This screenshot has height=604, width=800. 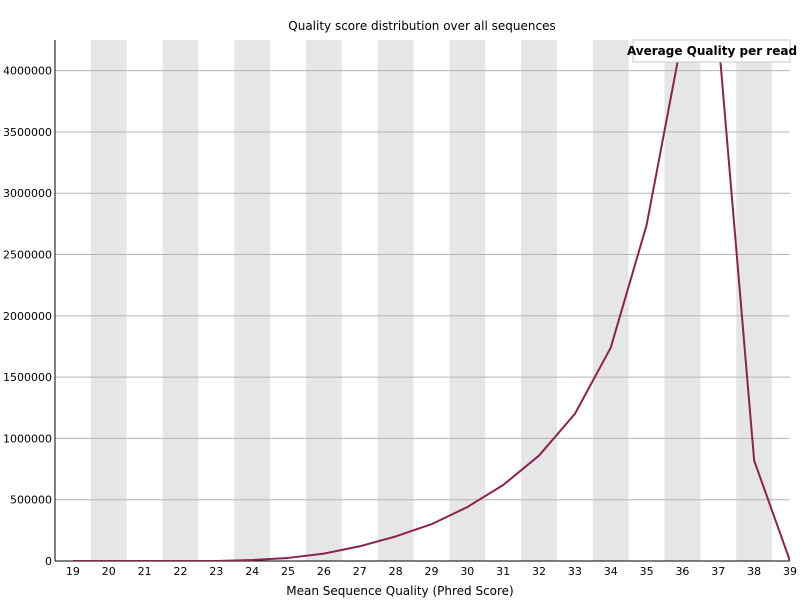 What do you see at coordinates (324, 571) in the screenshot?
I see `x-tick-label: 26` at bounding box center [324, 571].